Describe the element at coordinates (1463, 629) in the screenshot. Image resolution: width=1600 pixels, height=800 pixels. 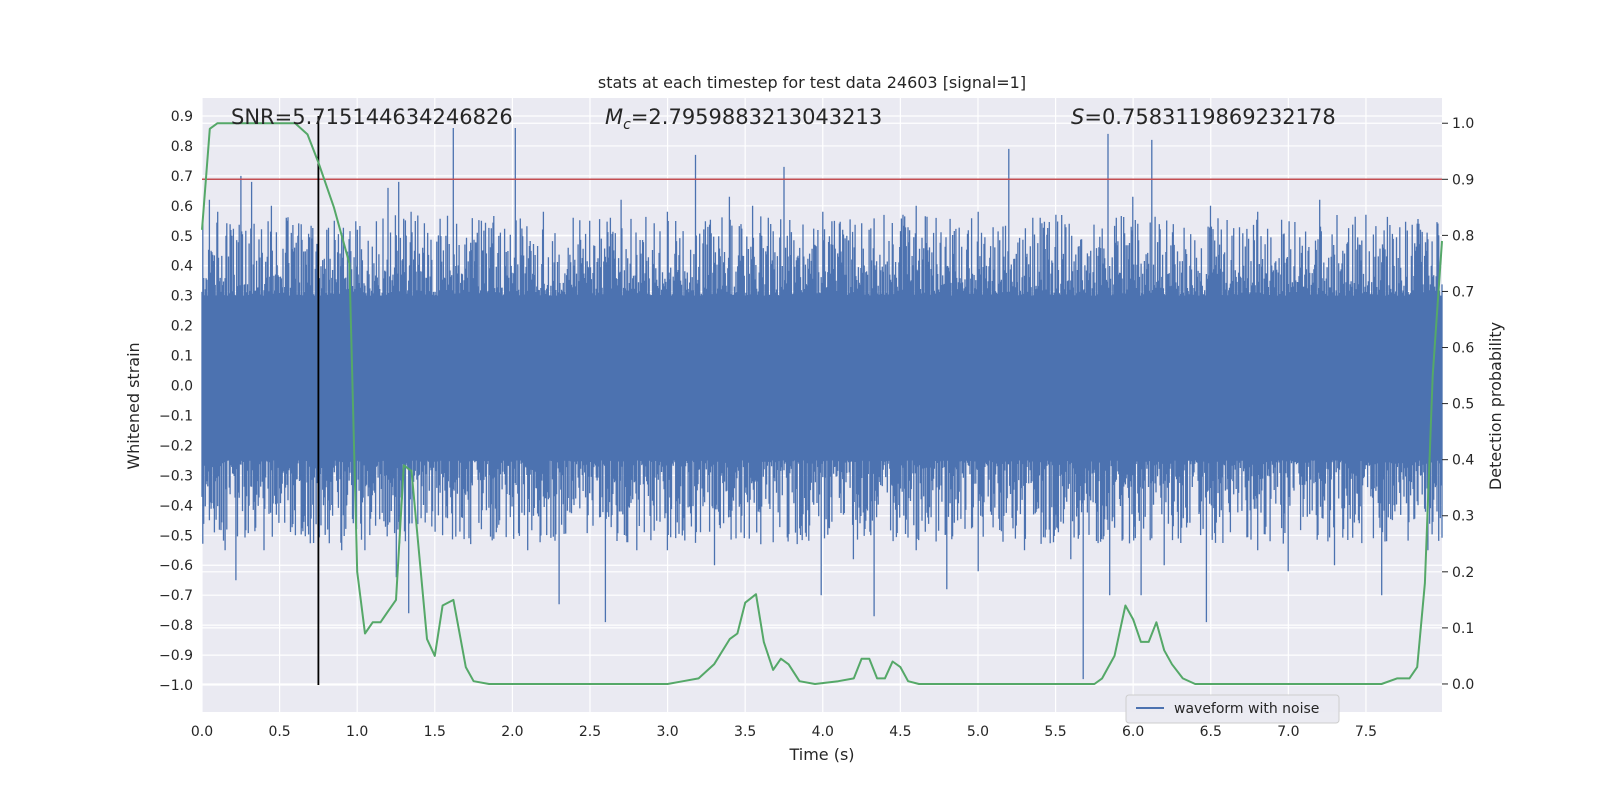
I see `y-right-tick-label: 0.1` at that location.